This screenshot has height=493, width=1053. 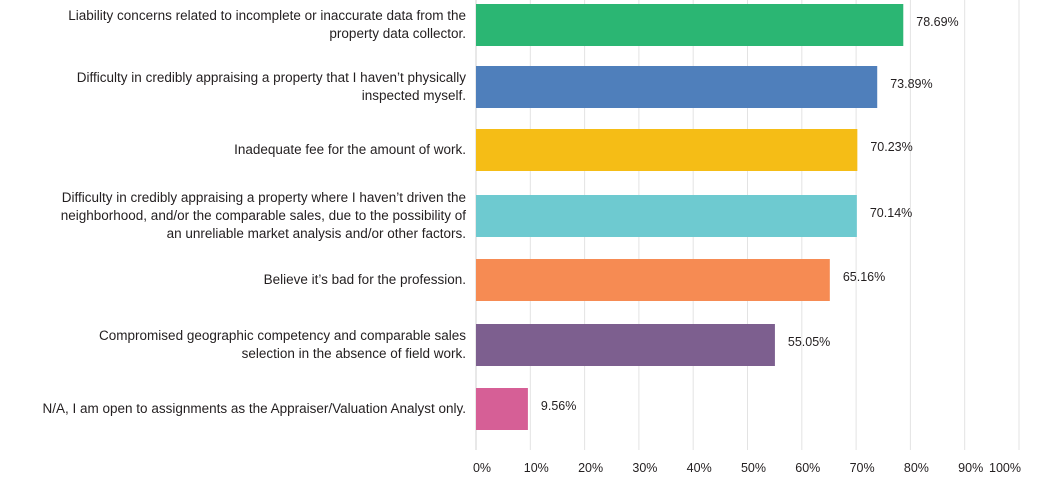 What do you see at coordinates (558, 406) in the screenshot?
I see `value-label: 9.56%` at bounding box center [558, 406].